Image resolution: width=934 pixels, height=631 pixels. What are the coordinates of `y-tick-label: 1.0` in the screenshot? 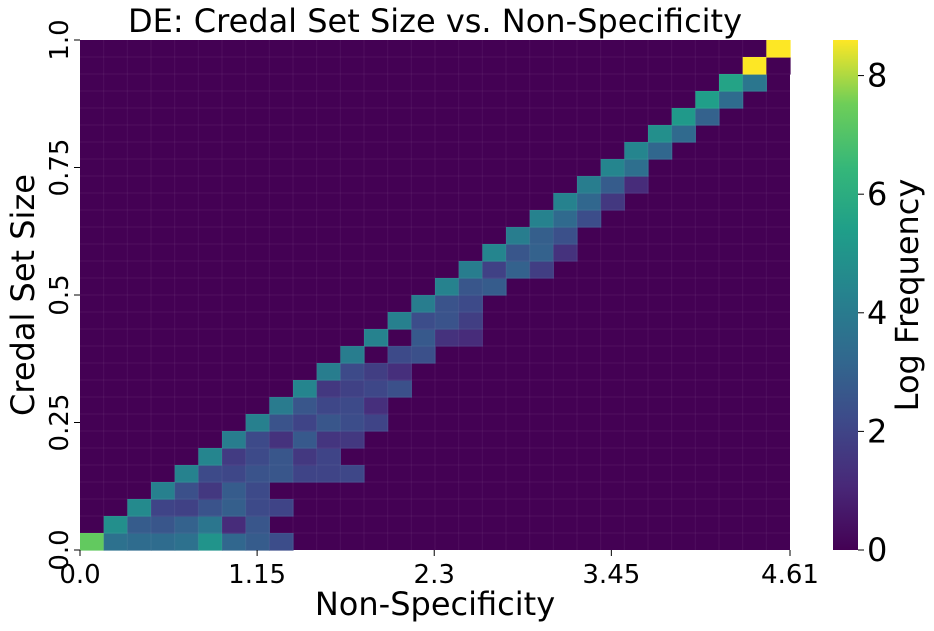 It's located at (60, 39).